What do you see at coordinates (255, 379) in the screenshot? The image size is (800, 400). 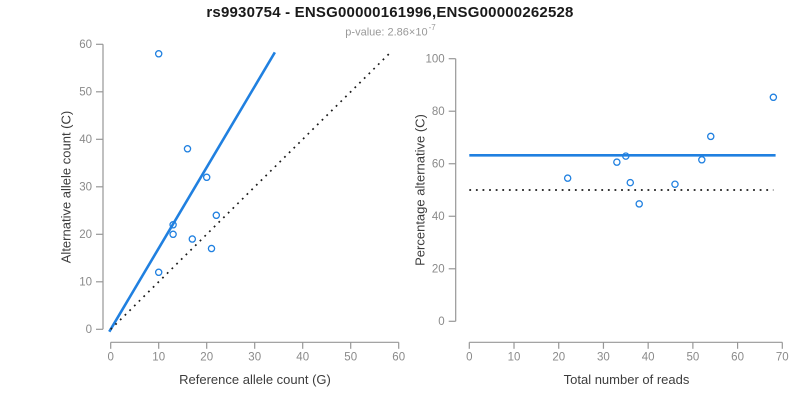 I see `left-x-axis-title: Reference allele count (G)` at bounding box center [255, 379].